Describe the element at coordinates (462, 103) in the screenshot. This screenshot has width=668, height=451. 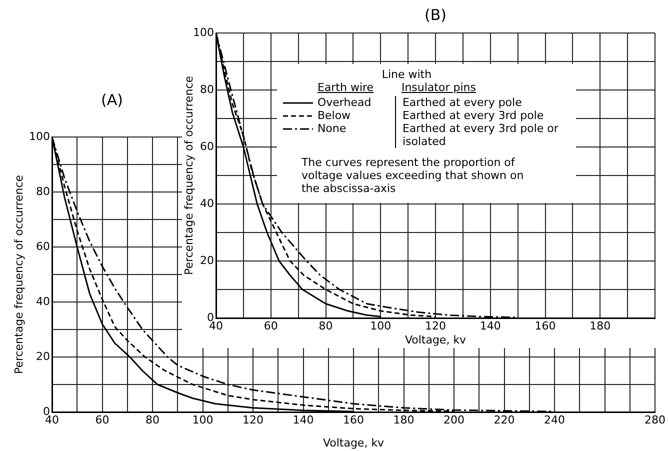
I see `annotation: Earthed at every pole` at that location.